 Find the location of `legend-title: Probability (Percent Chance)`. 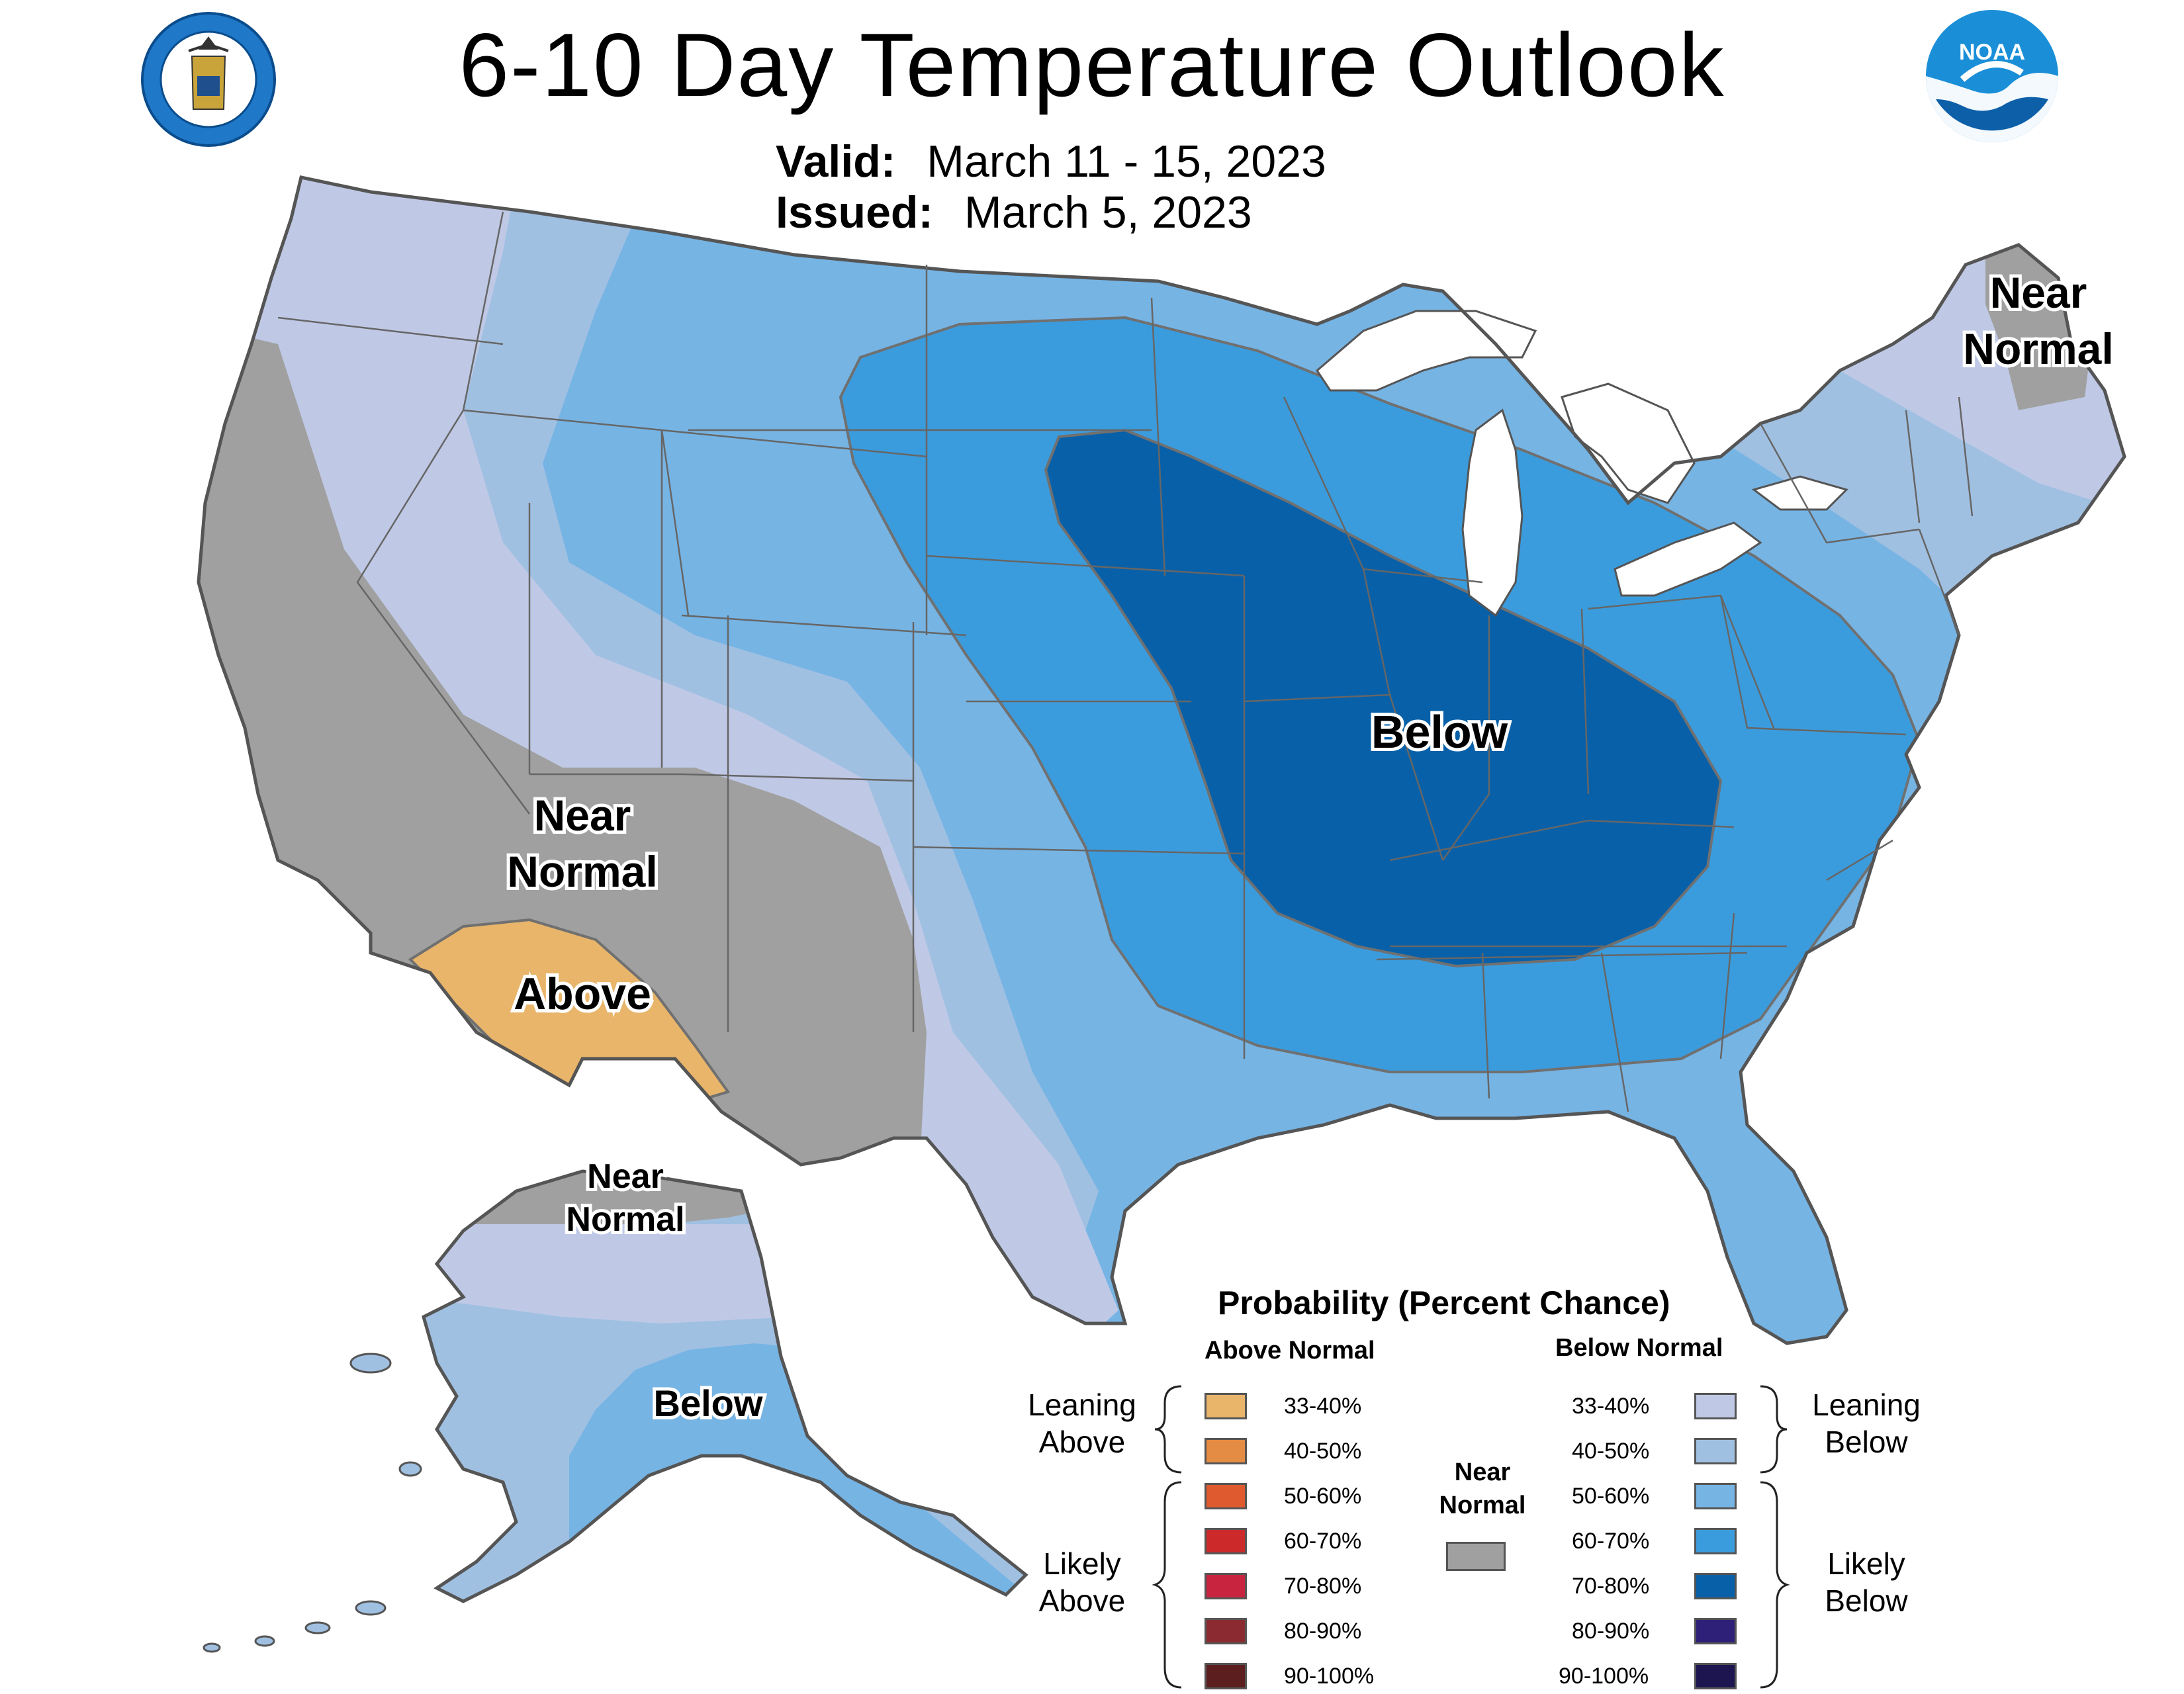

legend-title: Probability (Percent Chance) is located at coordinates (1444, 1302).